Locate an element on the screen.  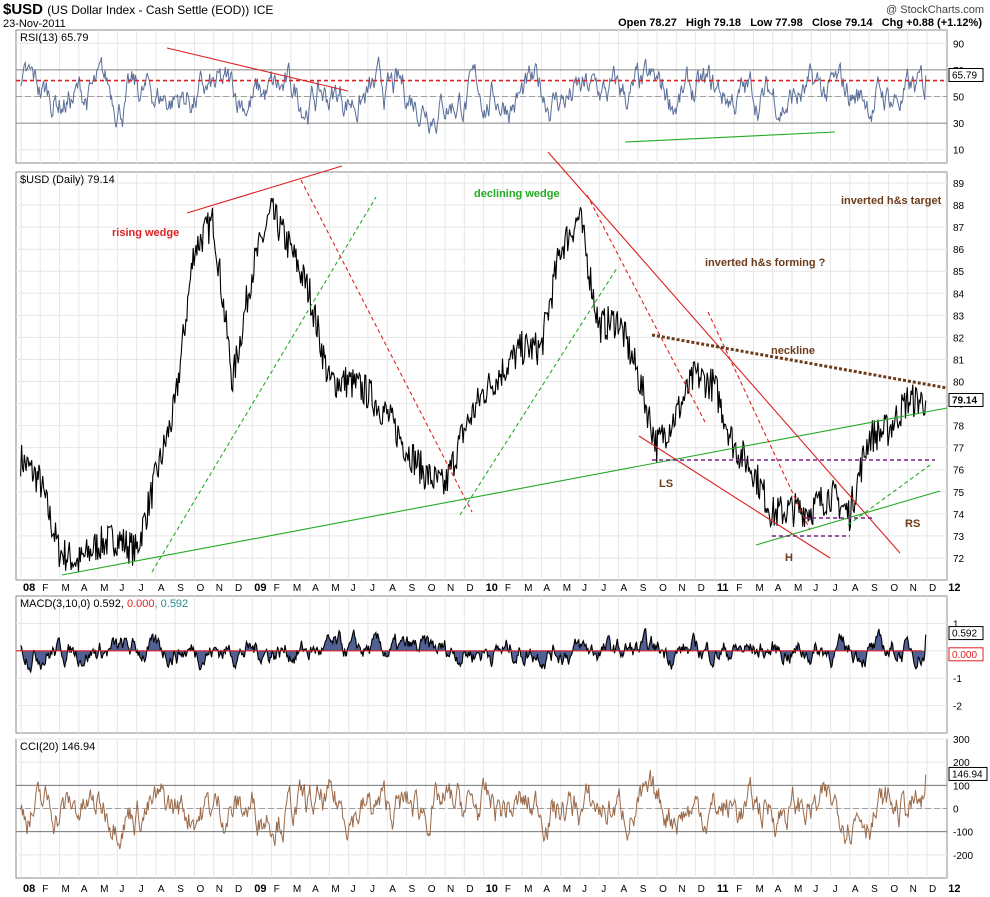
wedge-lower-line is located at coordinates (734, 497).